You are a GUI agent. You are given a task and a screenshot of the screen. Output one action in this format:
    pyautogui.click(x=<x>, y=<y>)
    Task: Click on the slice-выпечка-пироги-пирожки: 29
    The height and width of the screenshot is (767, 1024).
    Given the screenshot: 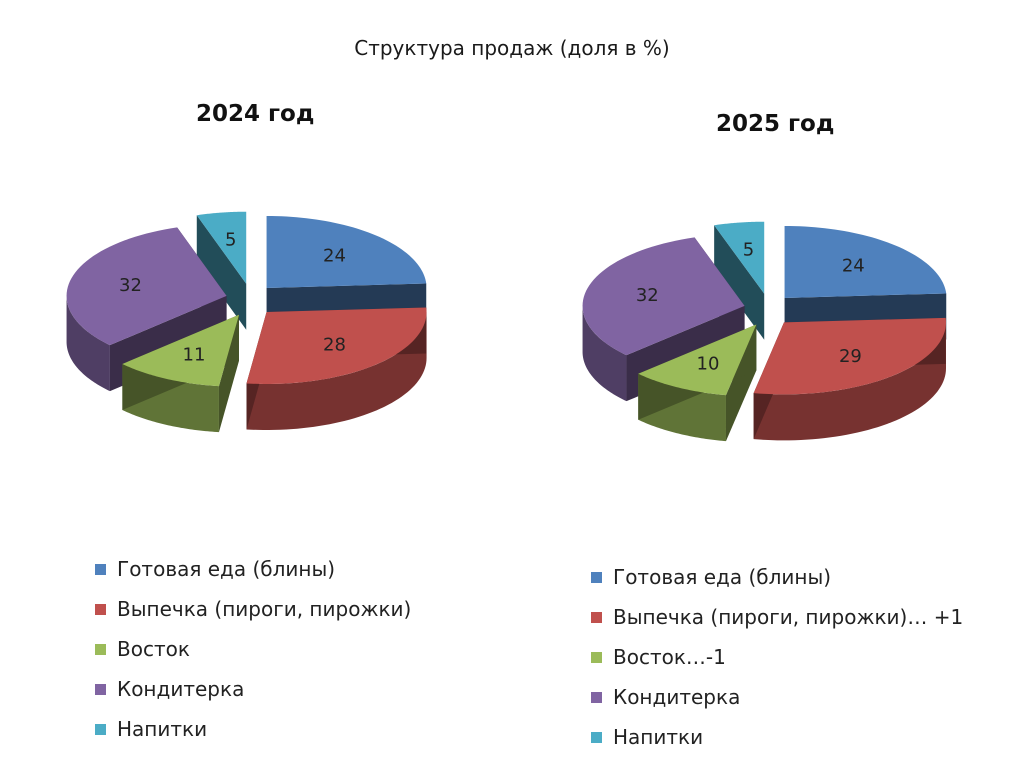 What is the action you would take?
    pyautogui.click(x=850, y=379)
    